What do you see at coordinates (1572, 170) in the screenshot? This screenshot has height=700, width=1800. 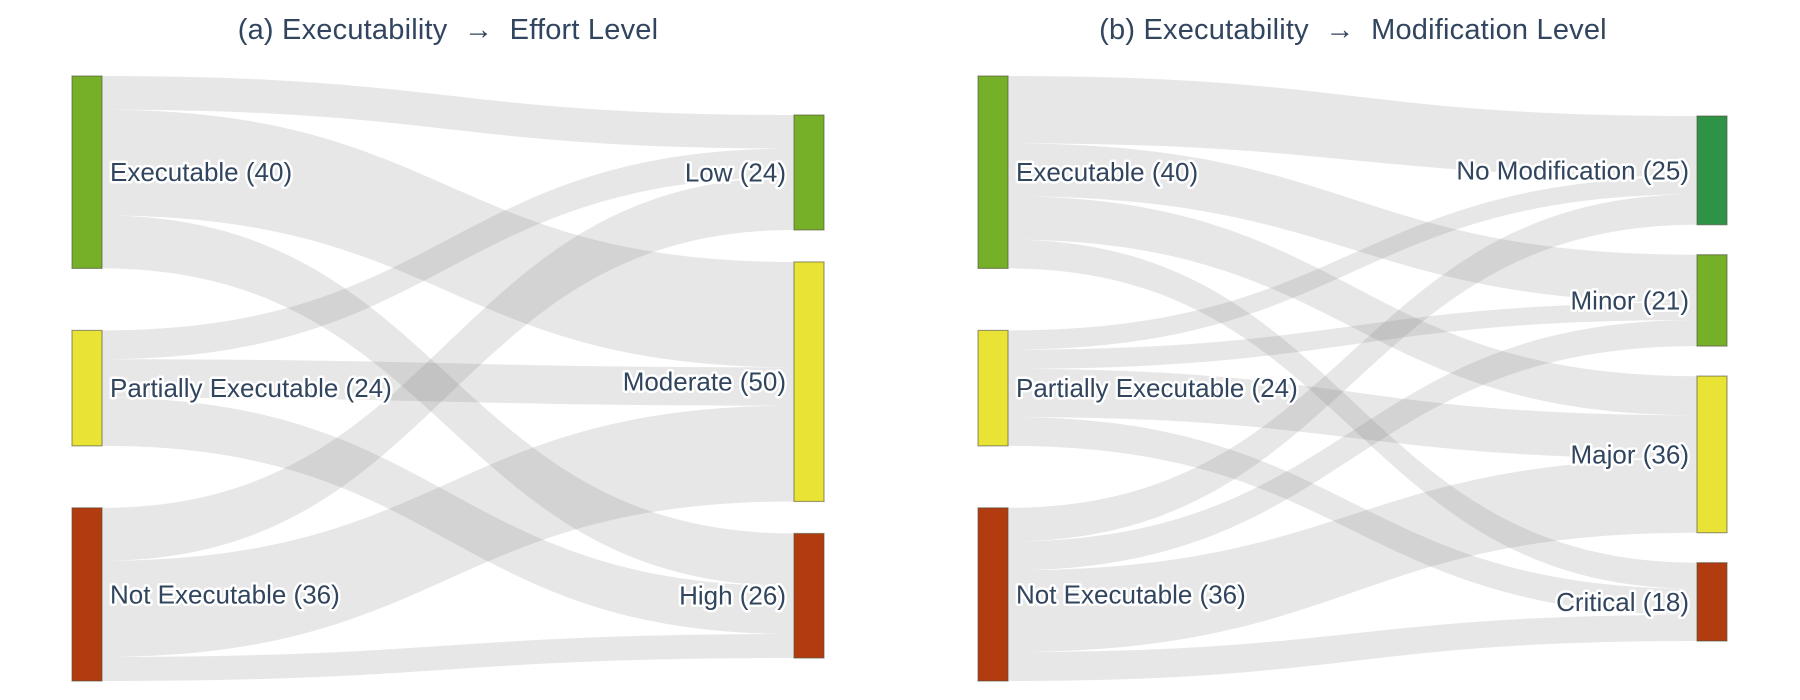 I see `node-label: No Modification (25)` at bounding box center [1572, 170].